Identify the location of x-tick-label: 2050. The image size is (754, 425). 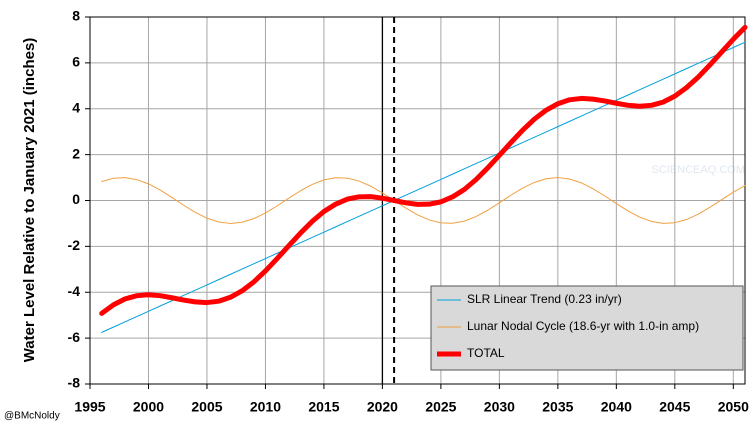
(733, 407).